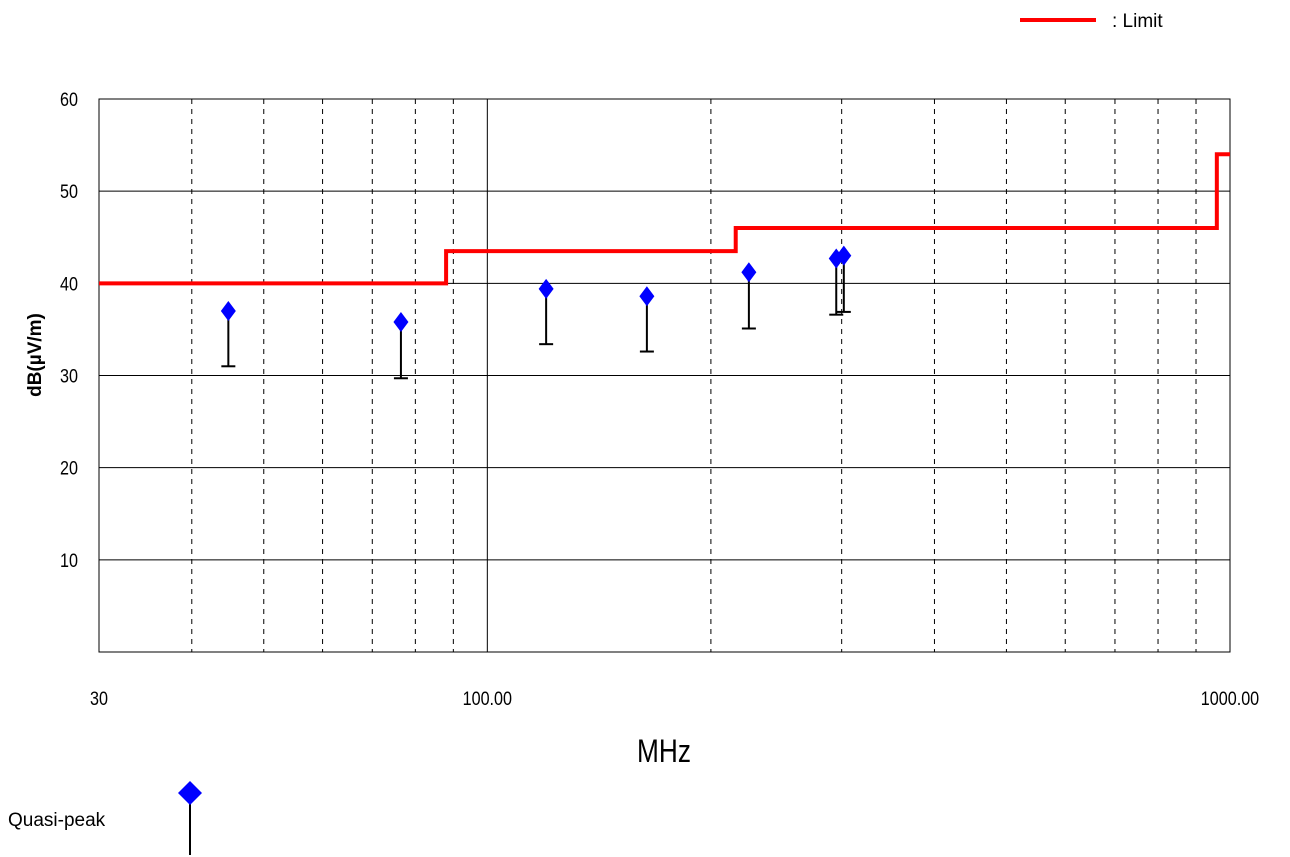 The width and height of the screenshot is (1290, 857). Describe the element at coordinates (1230, 699) in the screenshot. I see `x-tick-label-1000: 1000.00` at that location.